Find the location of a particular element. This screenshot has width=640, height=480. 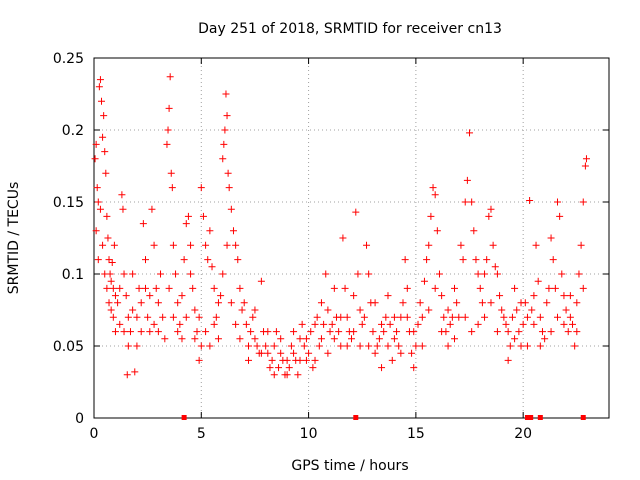

y-tick-label: 0 is located at coordinates (79, 419).